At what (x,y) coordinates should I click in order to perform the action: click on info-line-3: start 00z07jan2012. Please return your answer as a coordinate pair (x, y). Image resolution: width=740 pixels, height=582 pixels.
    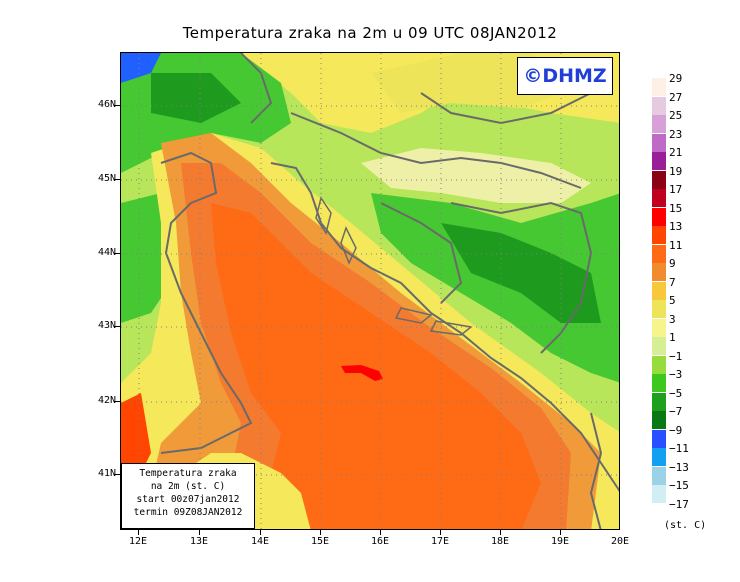
    Looking at the image, I should click on (188, 499).